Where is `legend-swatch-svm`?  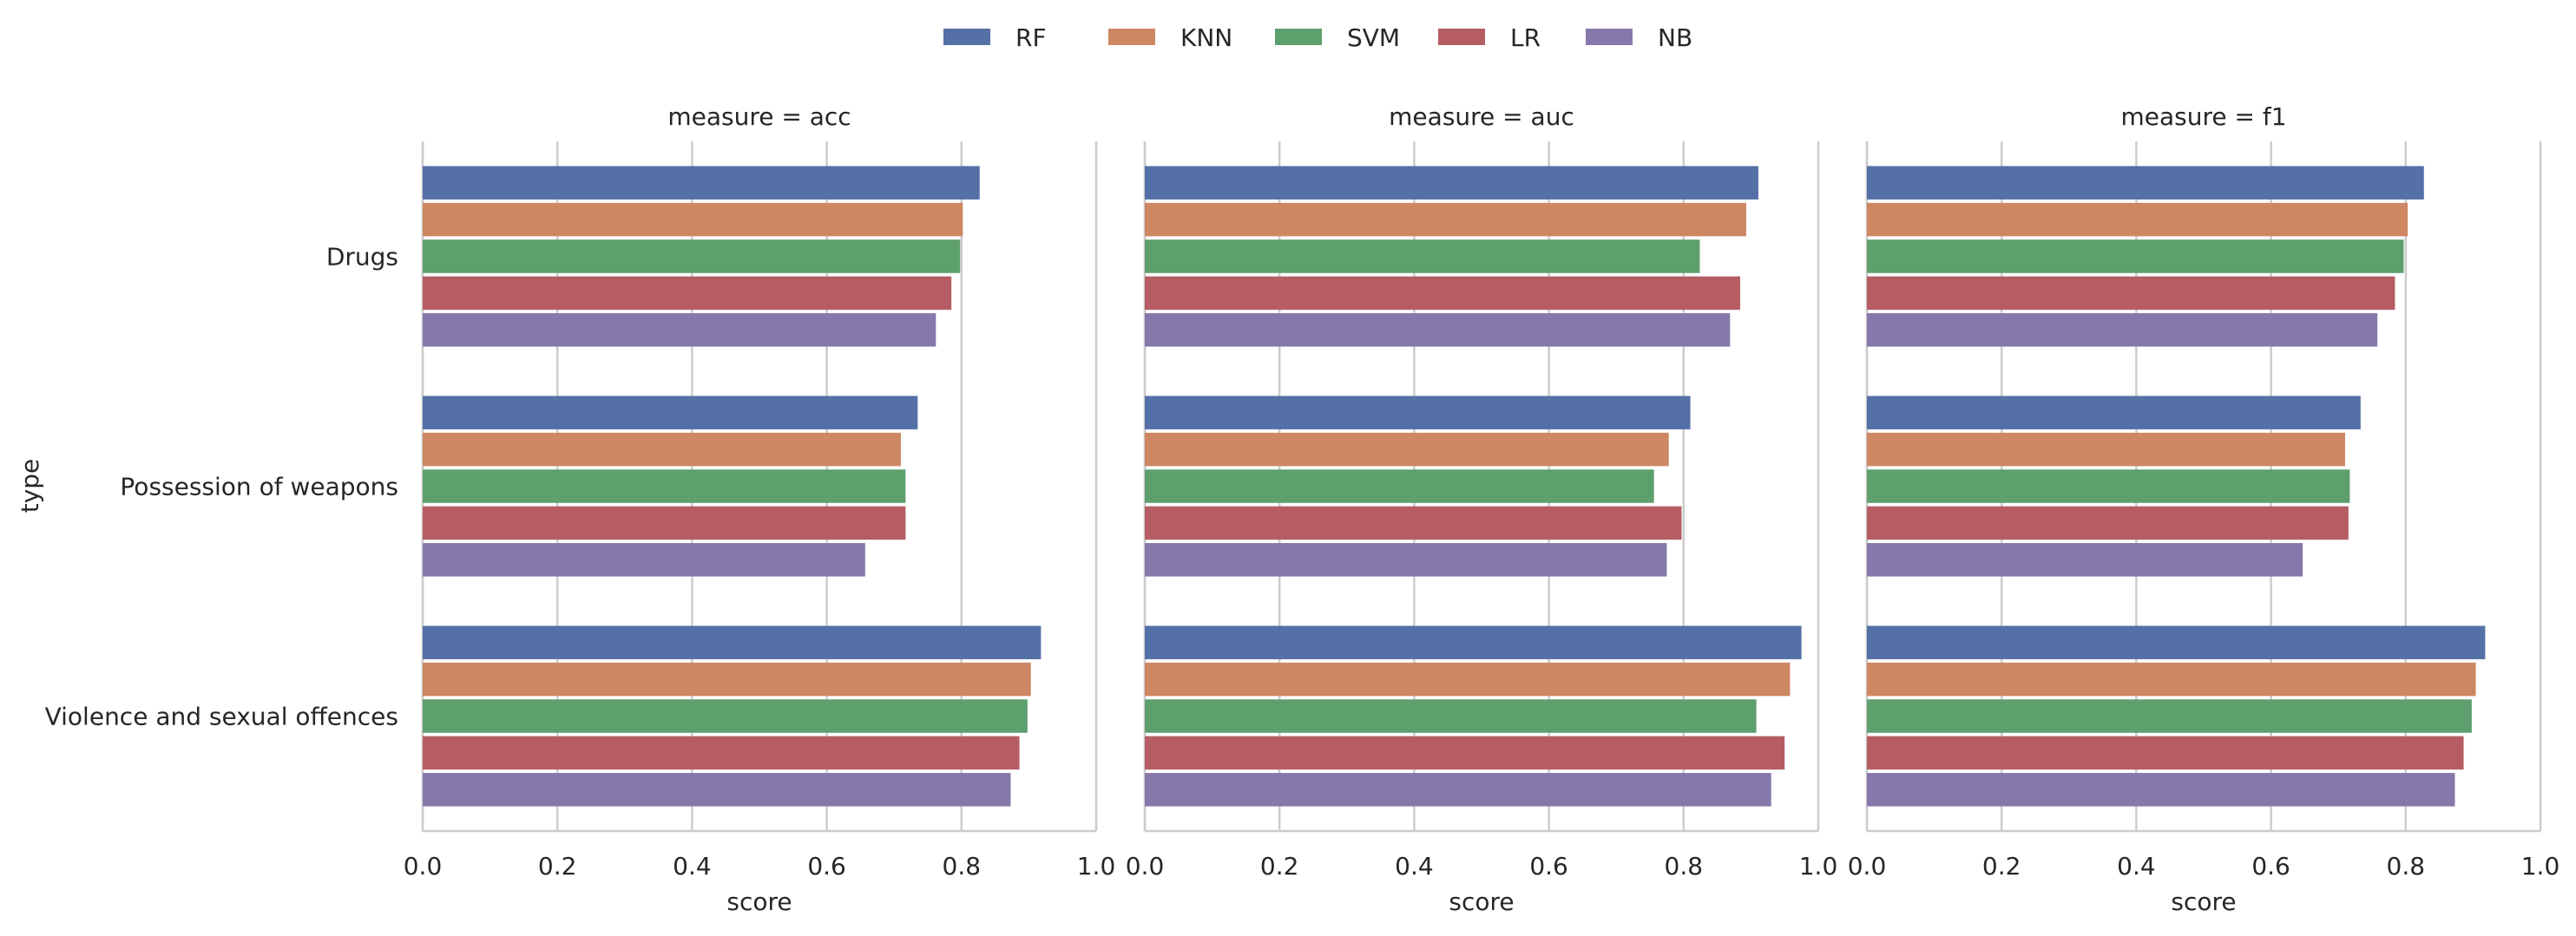 legend-swatch-svm is located at coordinates (1298, 37).